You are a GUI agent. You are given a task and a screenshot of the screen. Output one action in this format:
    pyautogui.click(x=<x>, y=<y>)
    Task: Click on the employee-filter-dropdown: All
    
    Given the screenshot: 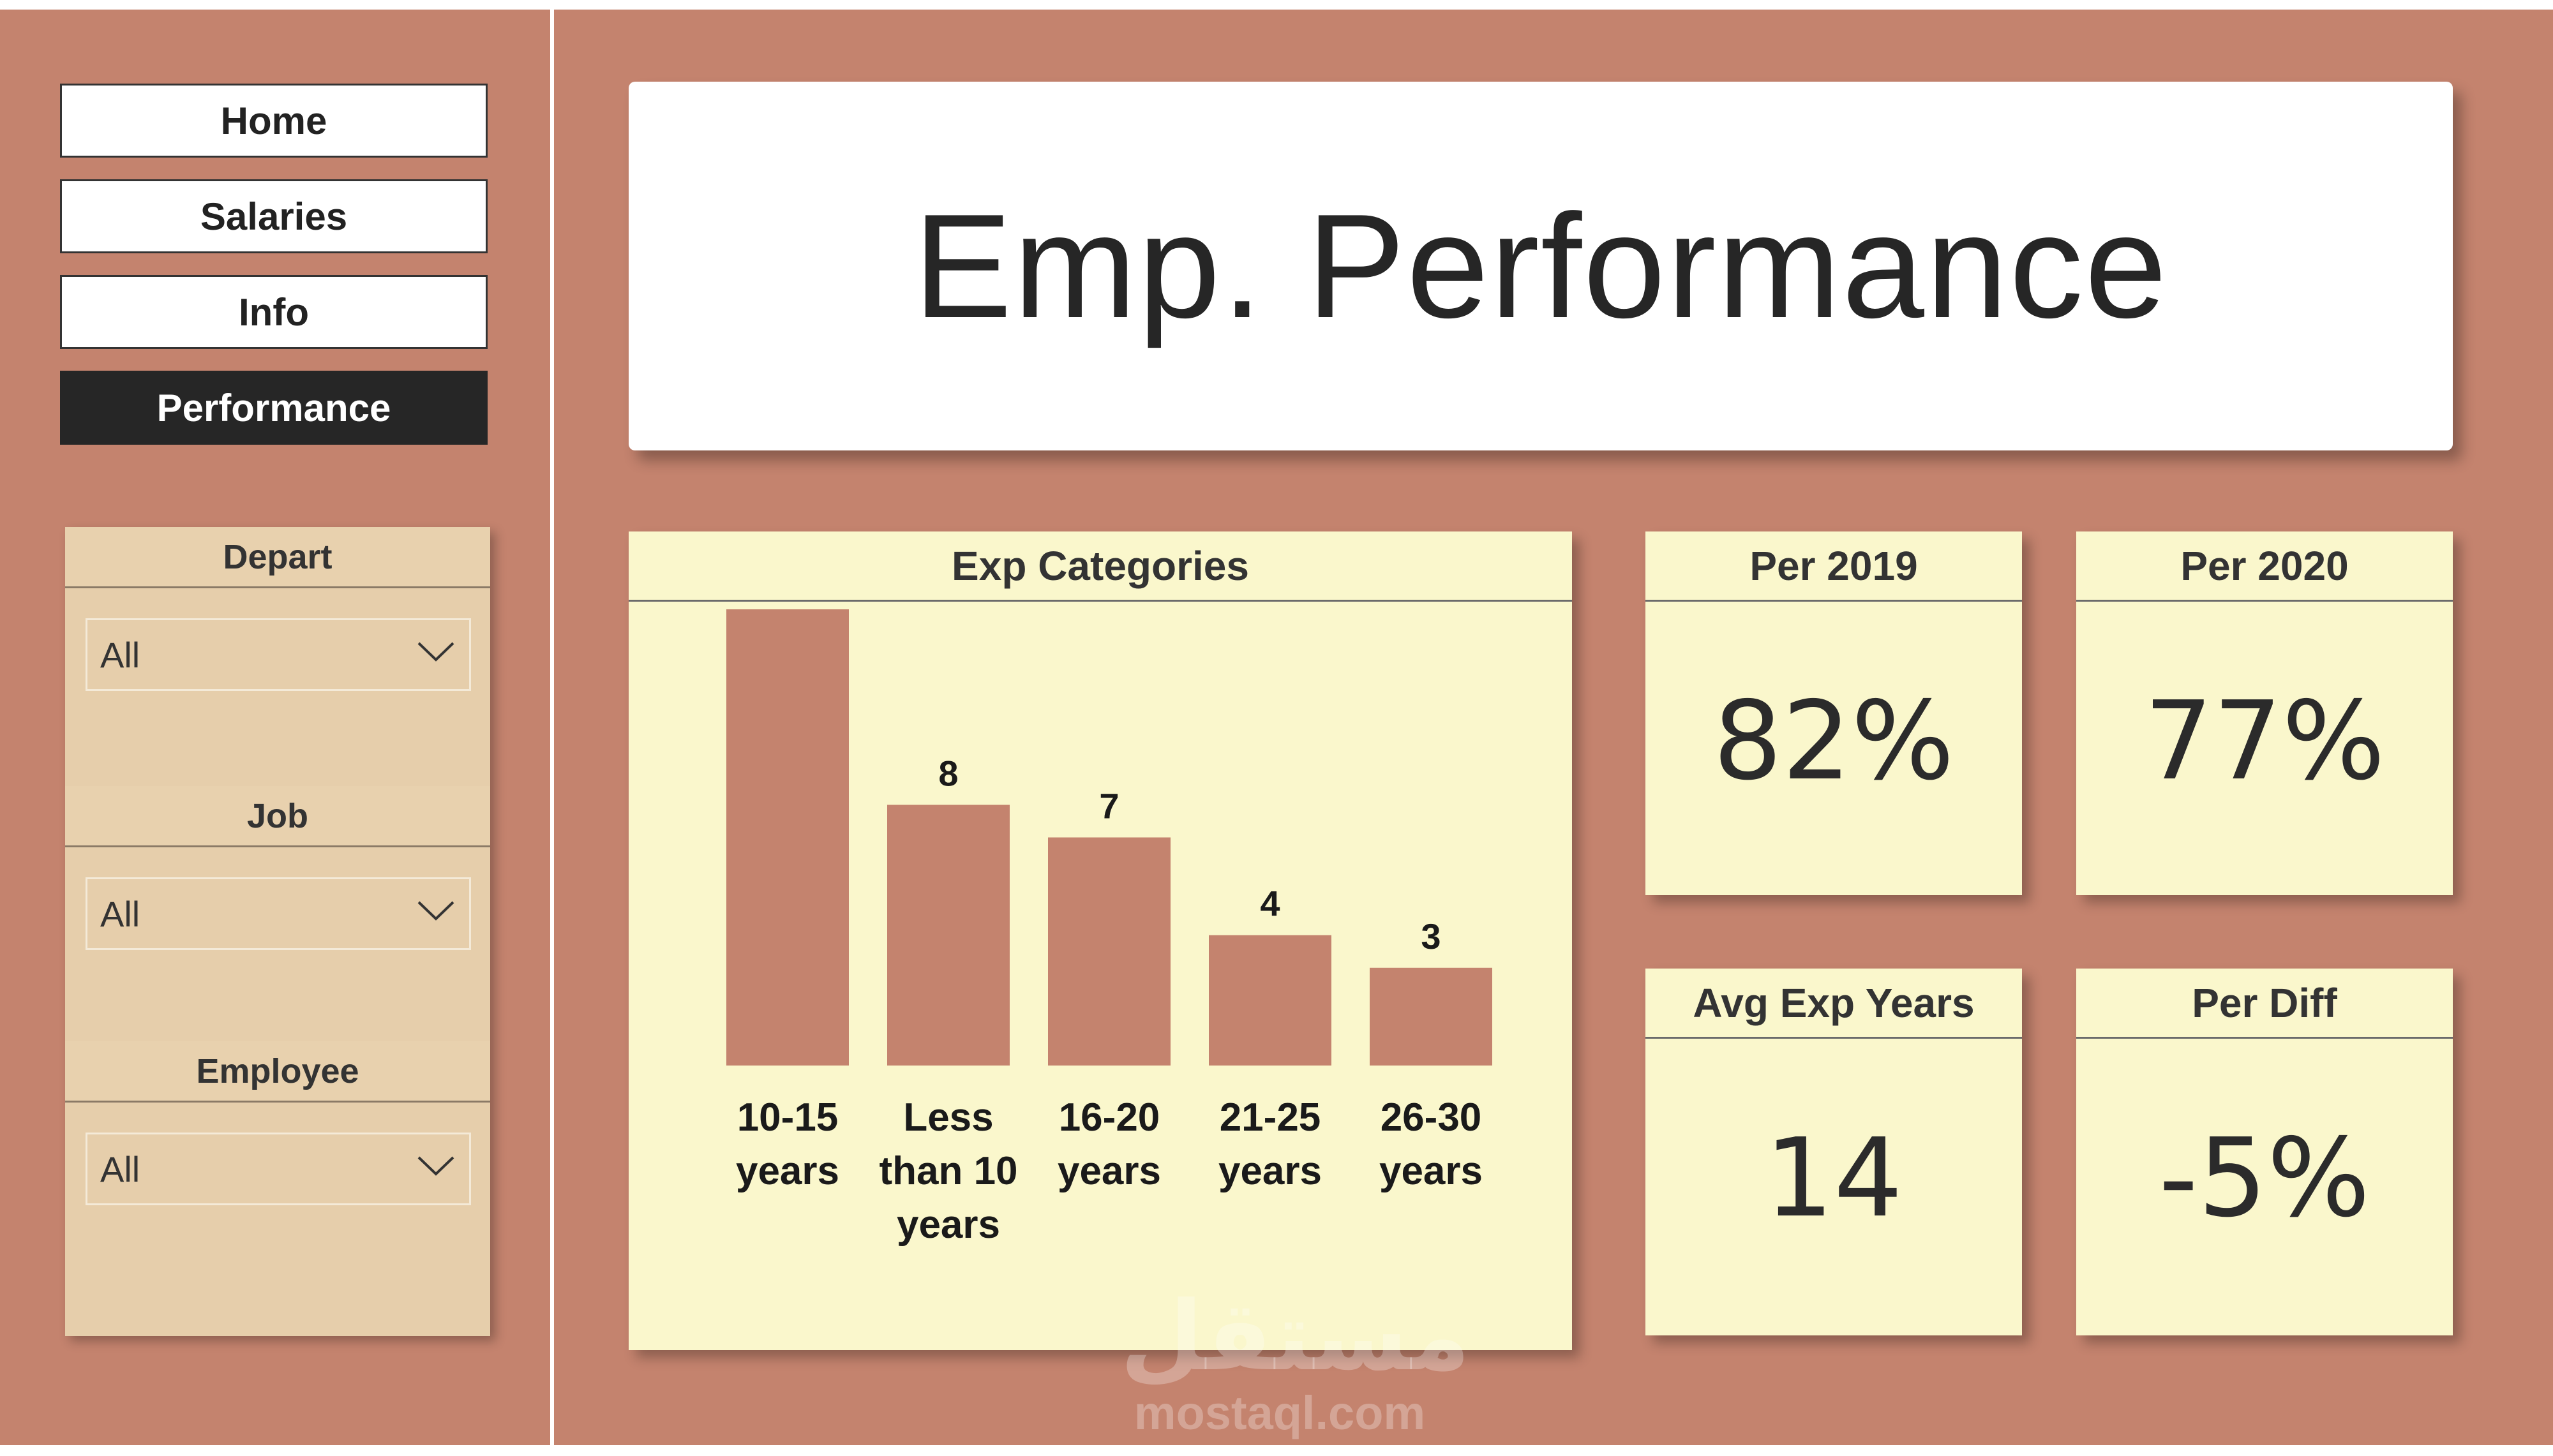 What is the action you would take?
    pyautogui.click(x=278, y=1169)
    